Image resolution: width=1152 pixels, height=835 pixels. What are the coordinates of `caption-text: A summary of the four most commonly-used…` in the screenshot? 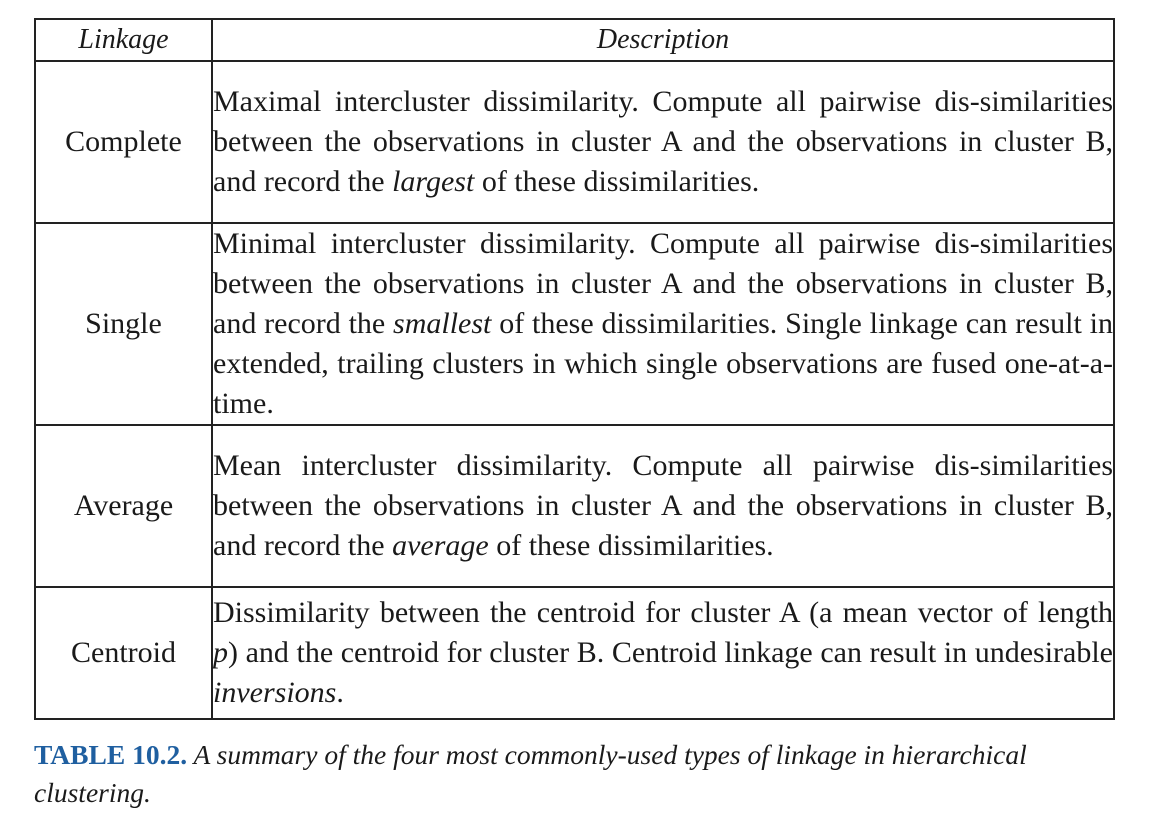 It's located at (530, 773).